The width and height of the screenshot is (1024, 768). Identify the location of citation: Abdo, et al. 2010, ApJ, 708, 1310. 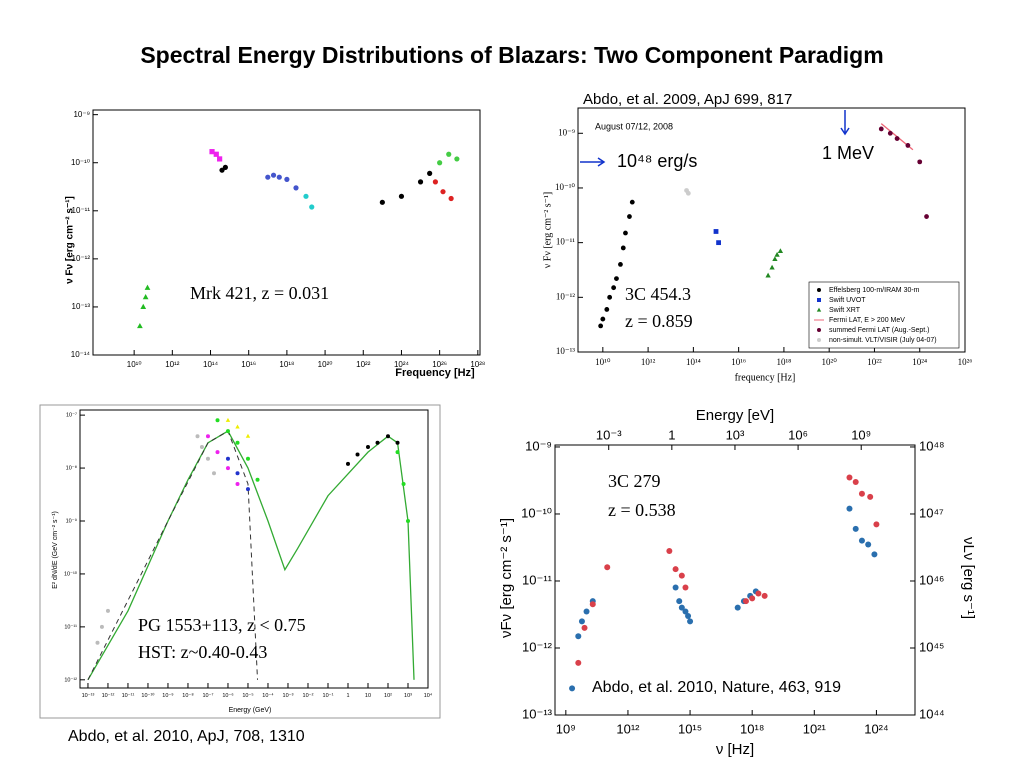
(186, 736).